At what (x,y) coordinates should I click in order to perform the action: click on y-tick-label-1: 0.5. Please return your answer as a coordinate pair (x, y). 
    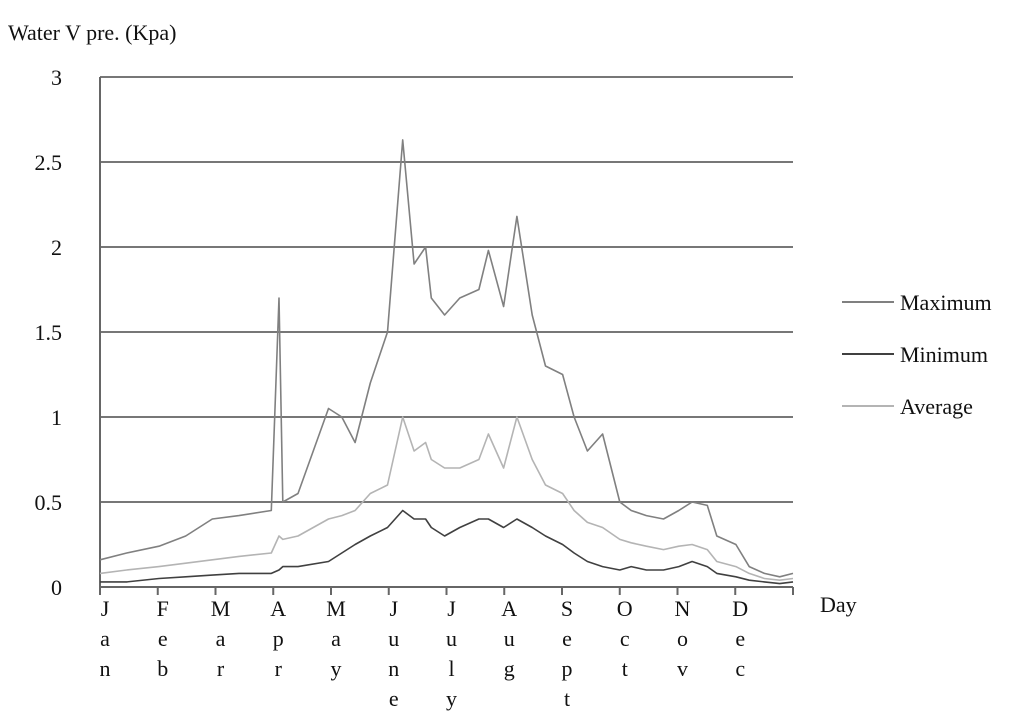
    Looking at the image, I should click on (49, 502).